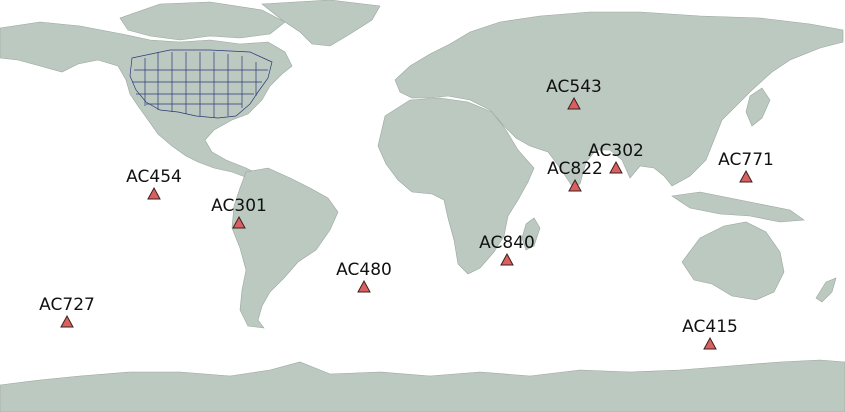 This screenshot has height=412, width=845. What do you see at coordinates (239, 206) in the screenshot?
I see `station-label: AC301` at bounding box center [239, 206].